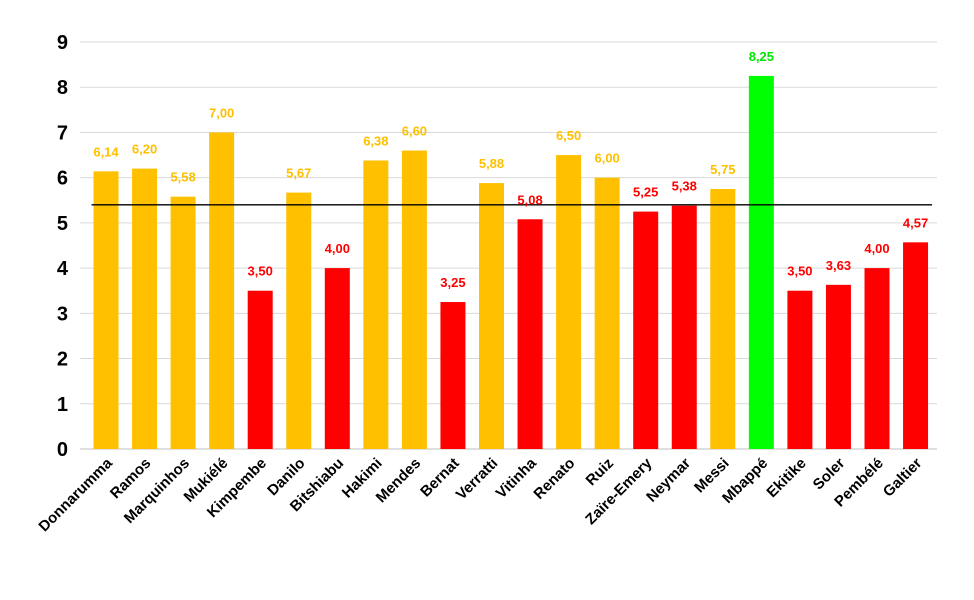  I want to click on x-tick-label: Galtier, so click(903, 478).